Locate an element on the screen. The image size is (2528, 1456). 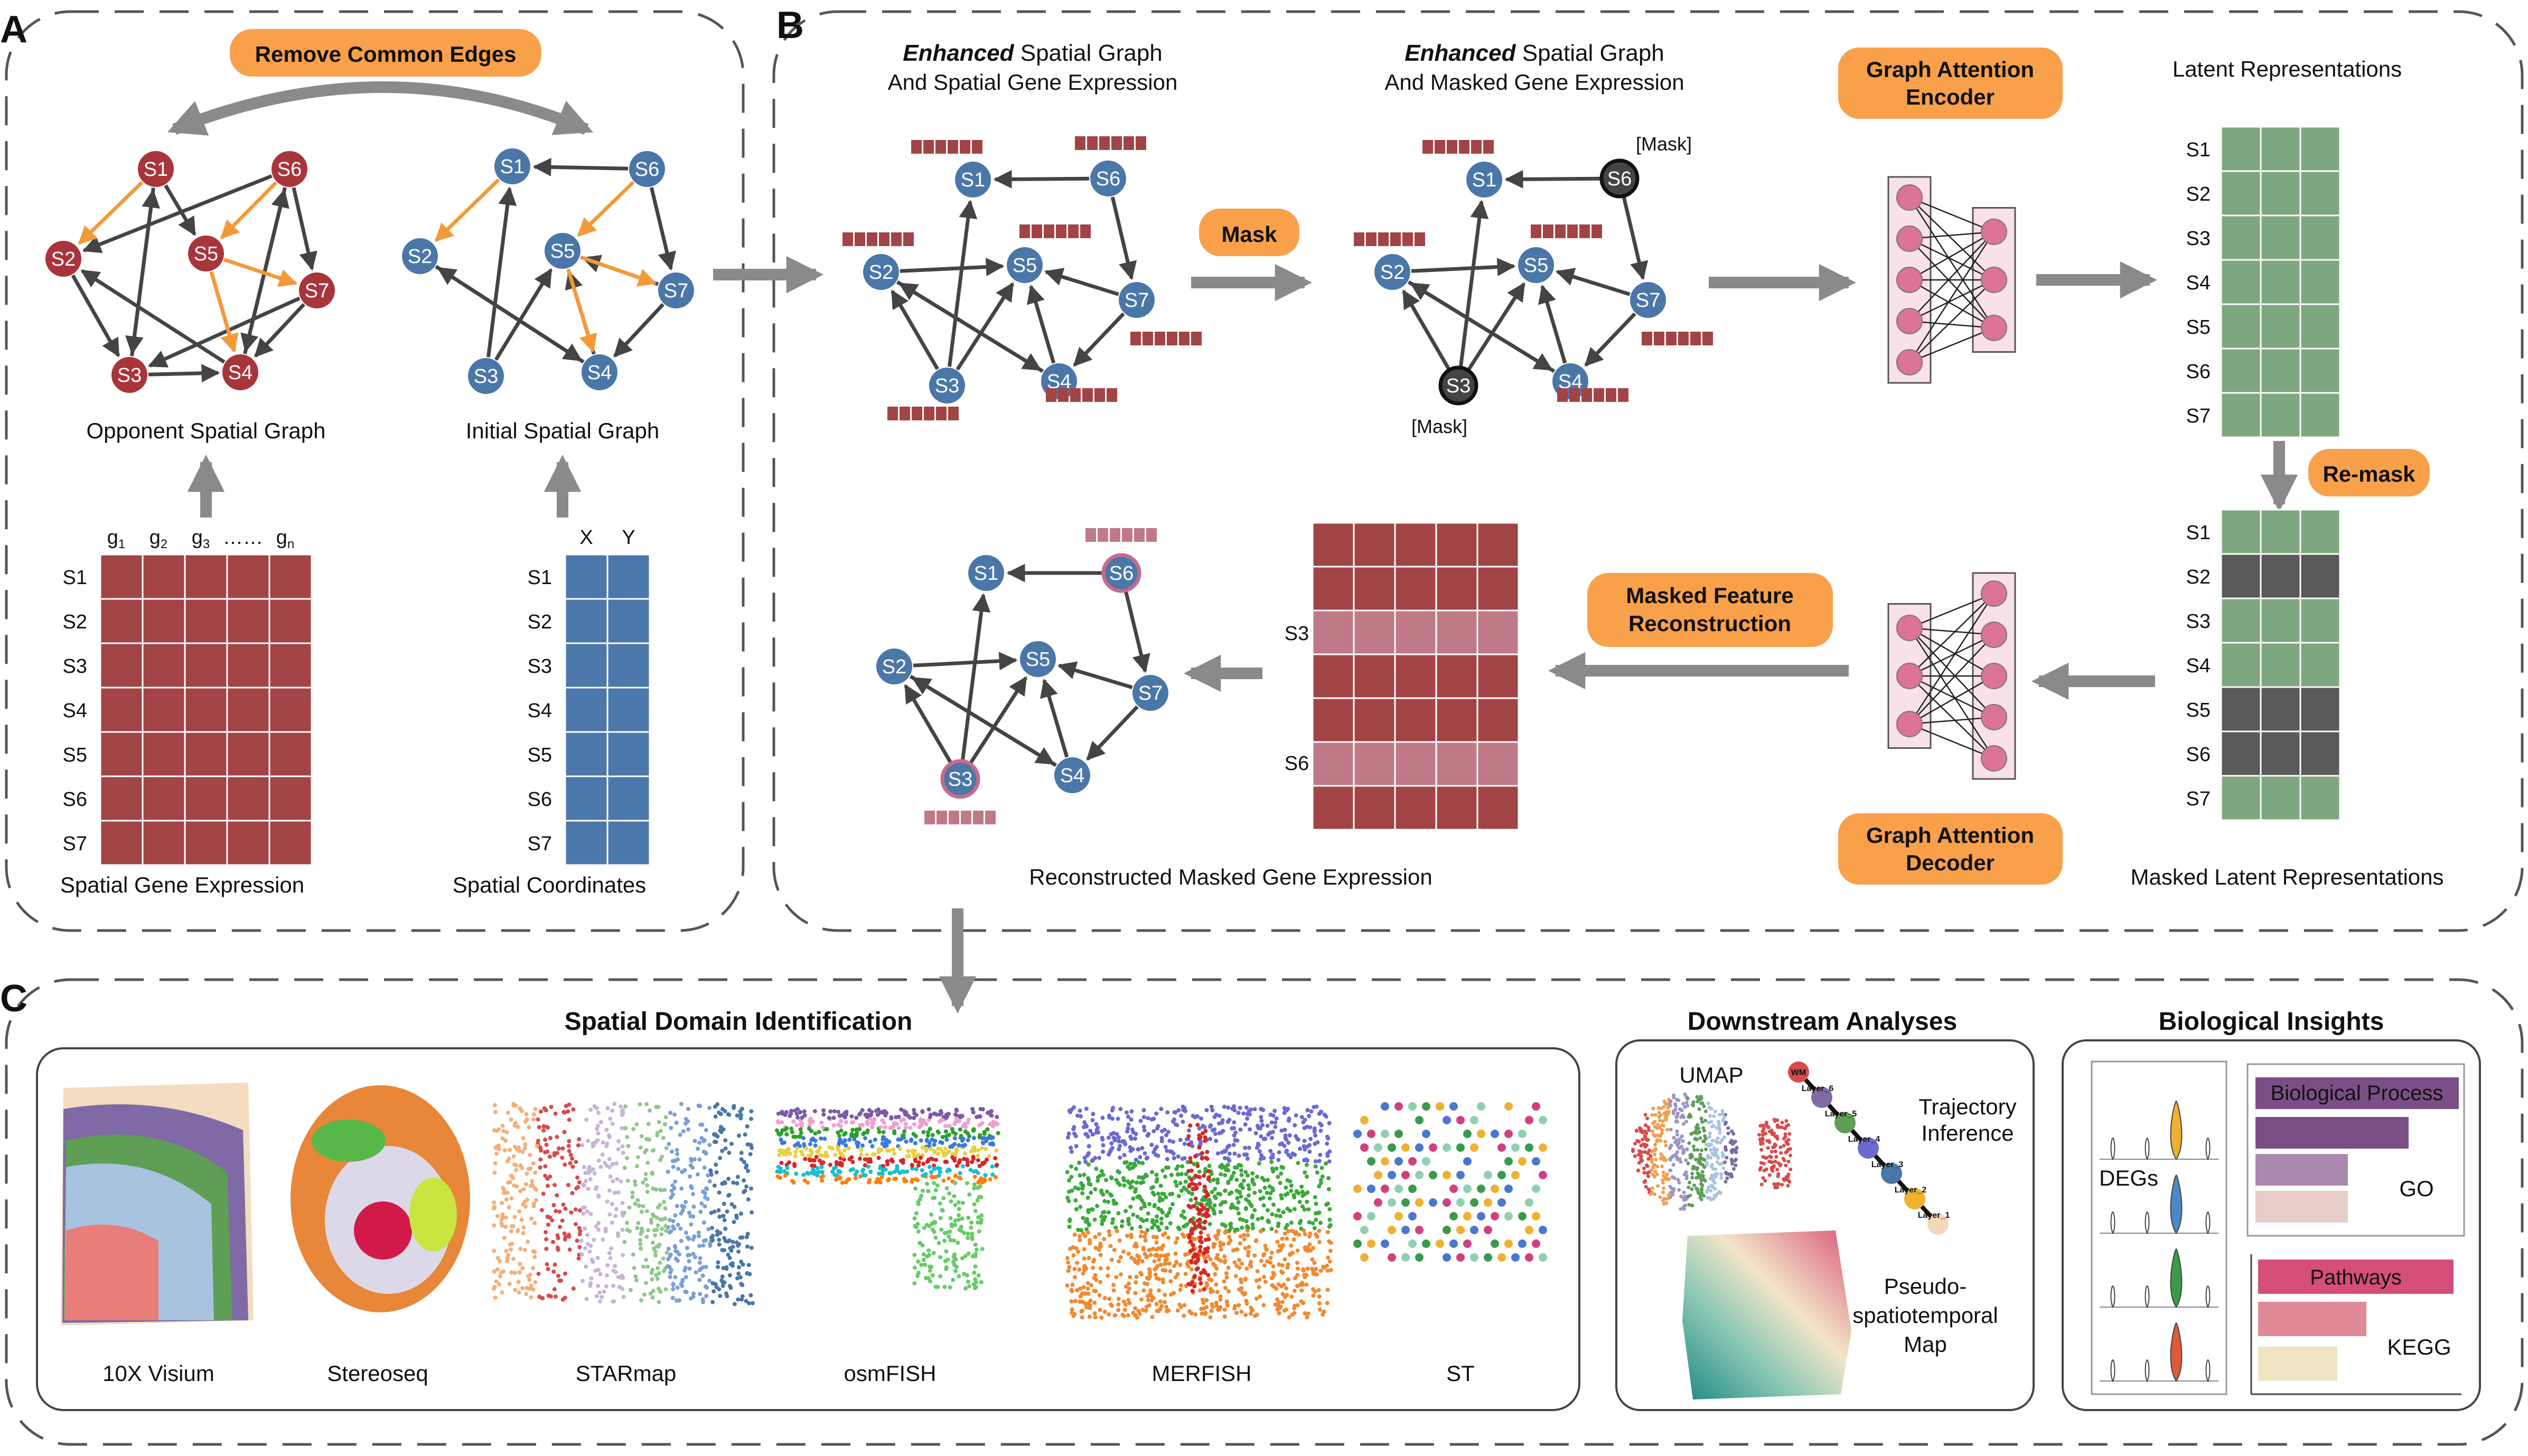
latent-row-label: S6 is located at coordinates (2198, 372).